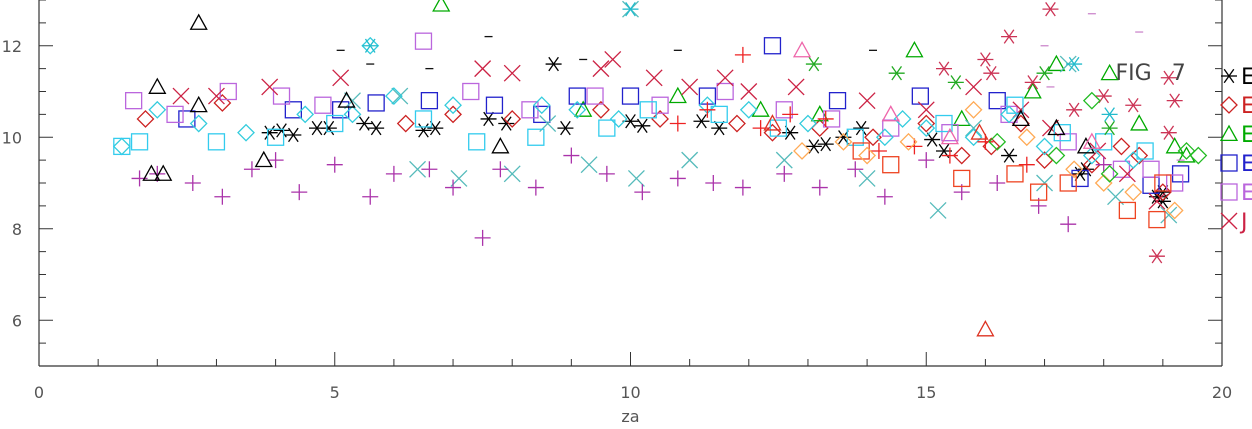 The width and height of the screenshot is (1252, 429). I want to click on legend-label: J, so click(1243, 222).